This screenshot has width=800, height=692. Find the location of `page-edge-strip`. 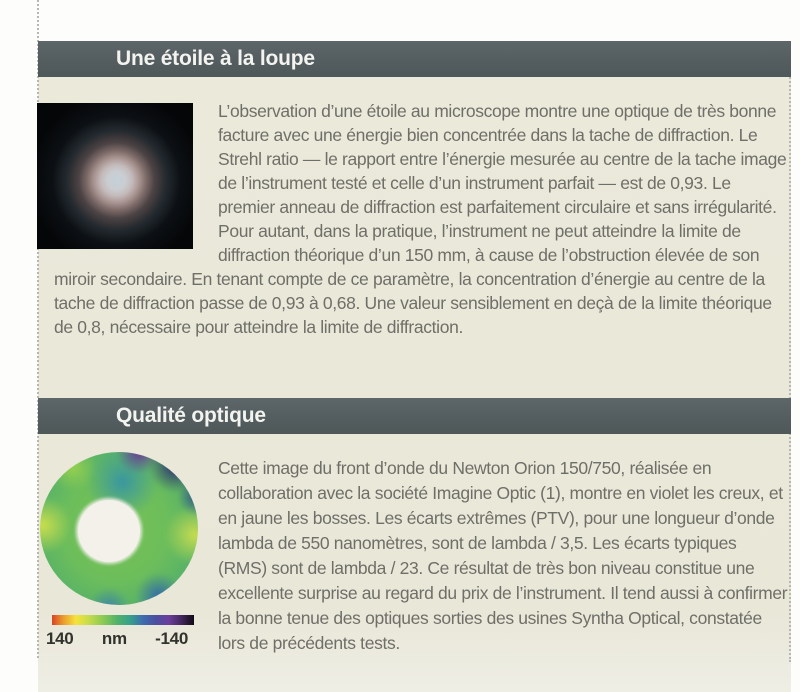

page-edge-strip is located at coordinates (18, 346).